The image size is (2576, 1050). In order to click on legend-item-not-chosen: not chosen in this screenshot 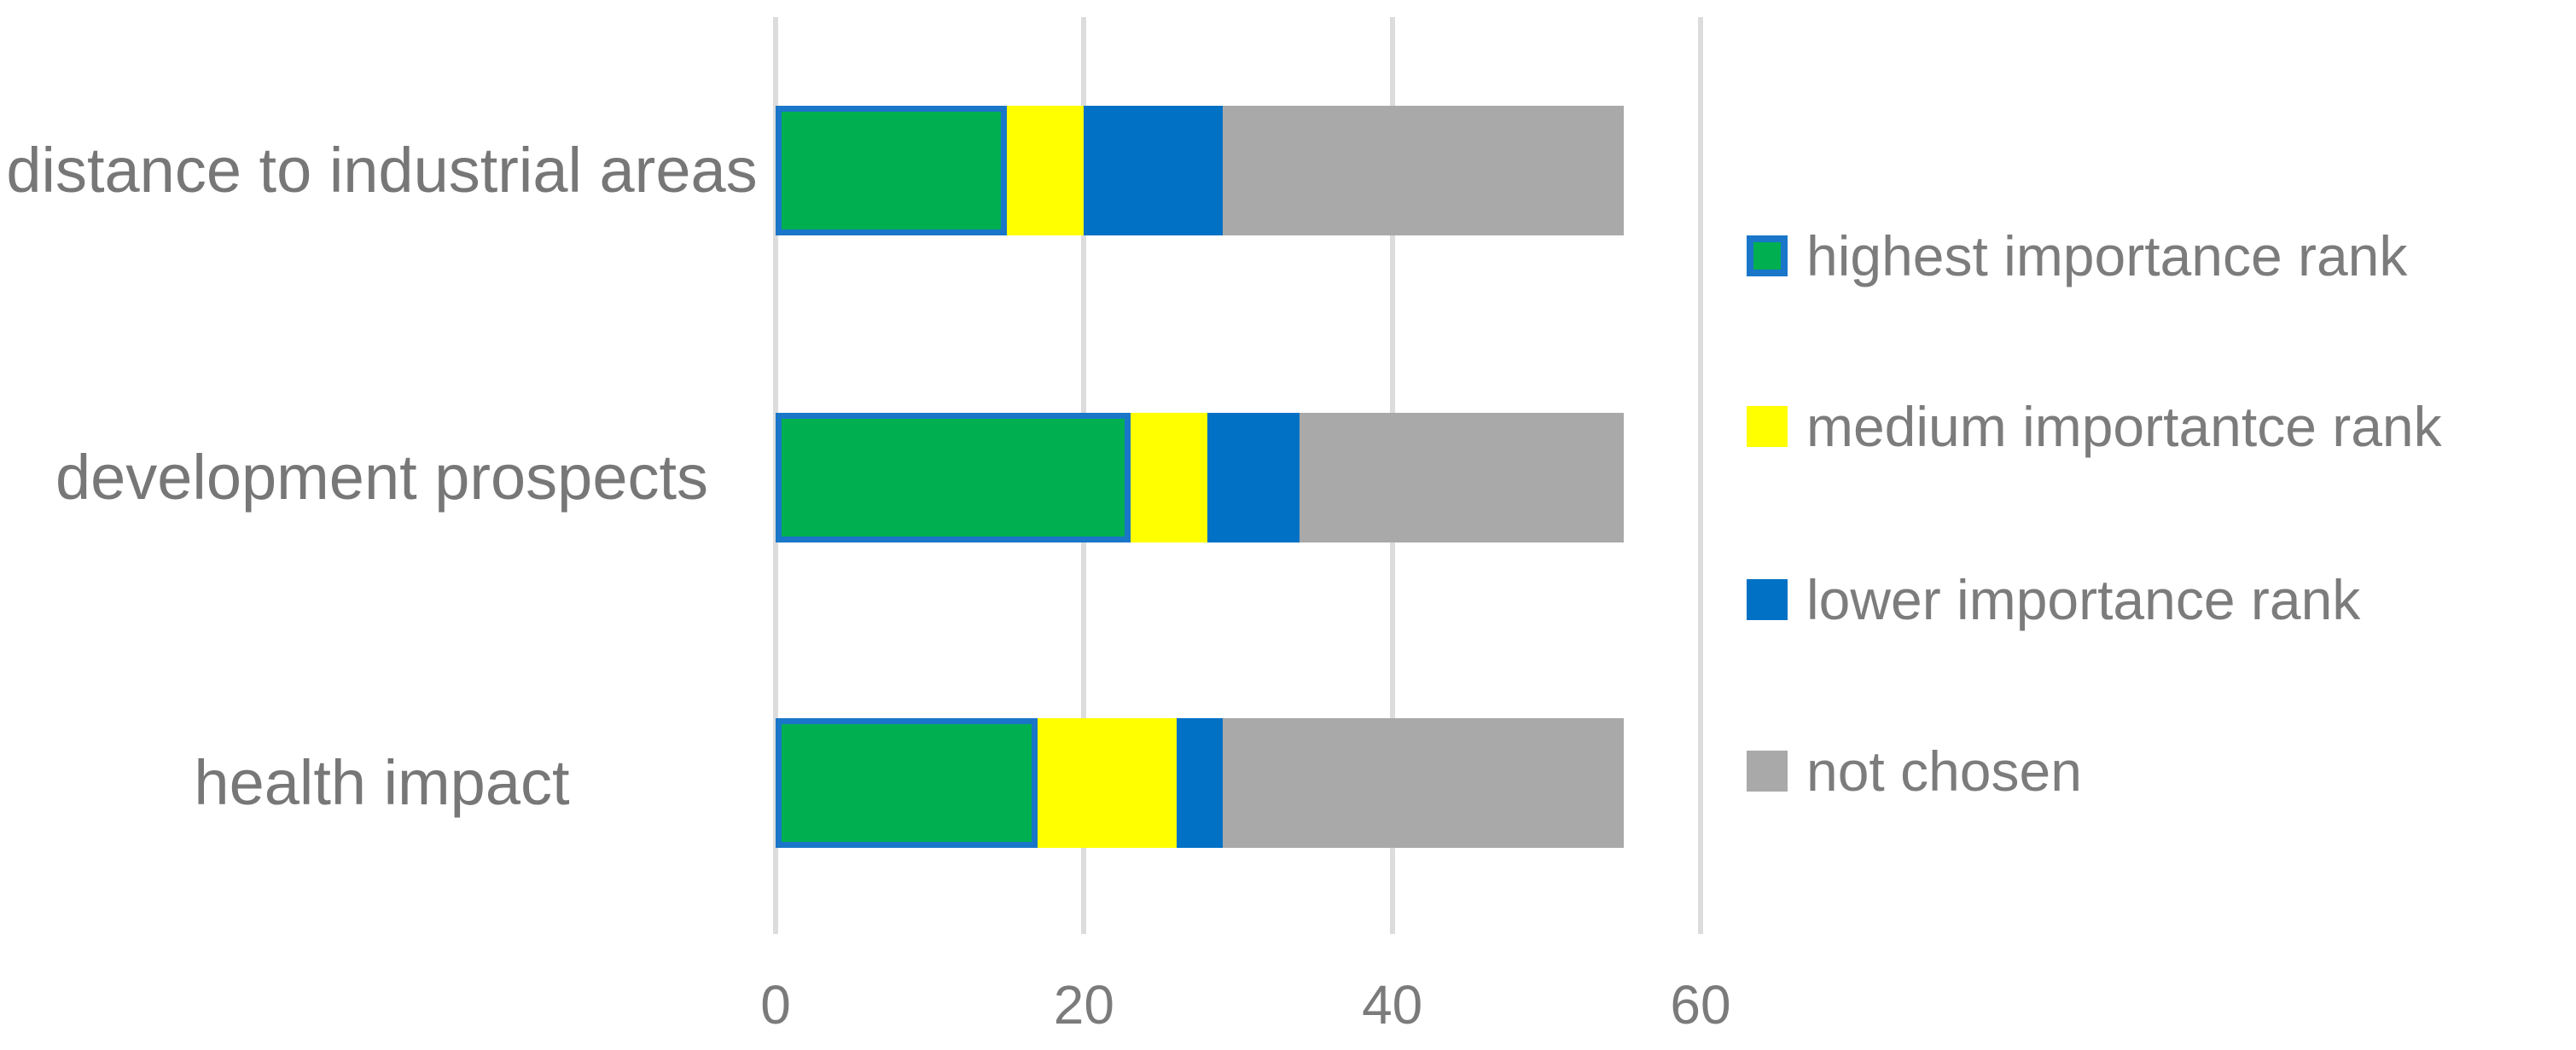, I will do `click(1915, 771)`.